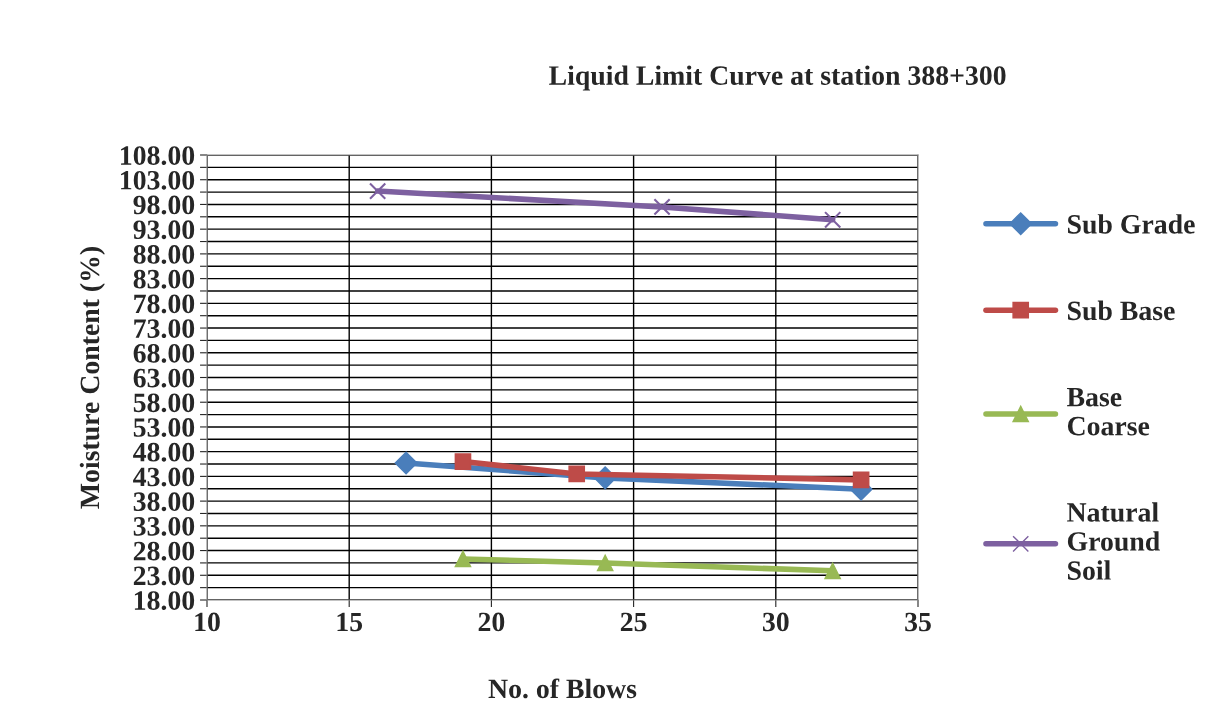 The width and height of the screenshot is (1215, 713). What do you see at coordinates (777, 78) in the screenshot?
I see `chart-title: Liquid Limit Curve at station 388+300` at bounding box center [777, 78].